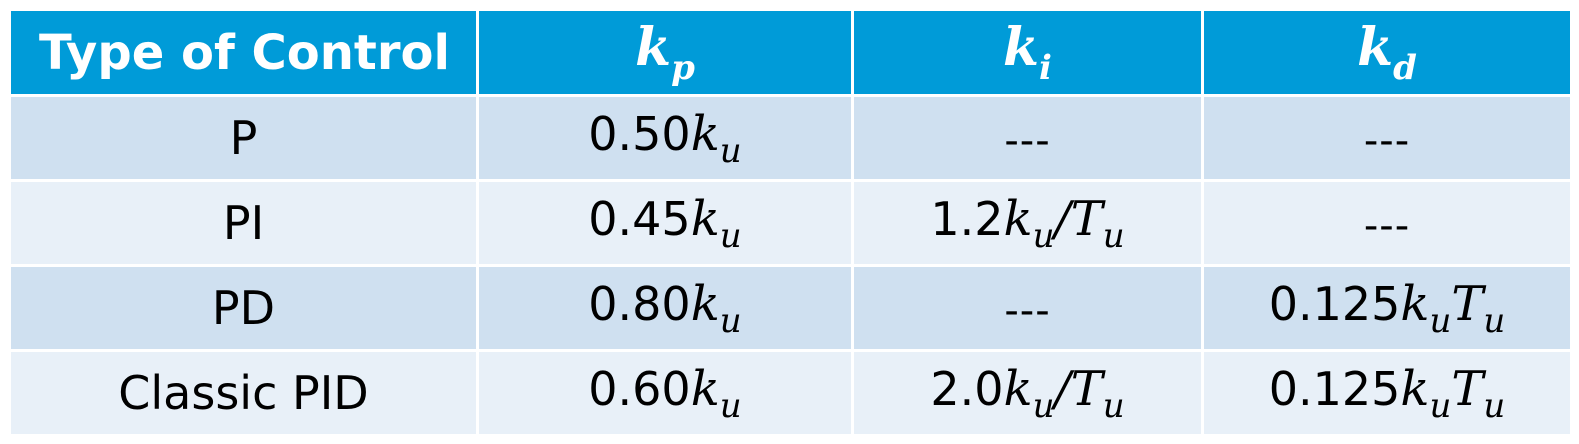 This screenshot has width=1579, height=444. Describe the element at coordinates (243, 52) in the screenshot. I see `header-type-of-control: Type of Control` at that location.